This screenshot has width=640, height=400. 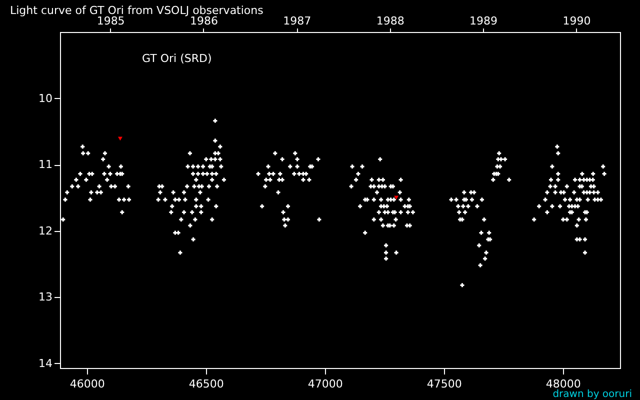 What do you see at coordinates (390, 21) in the screenshot?
I see `x2-tick-label: 1988` at bounding box center [390, 21].